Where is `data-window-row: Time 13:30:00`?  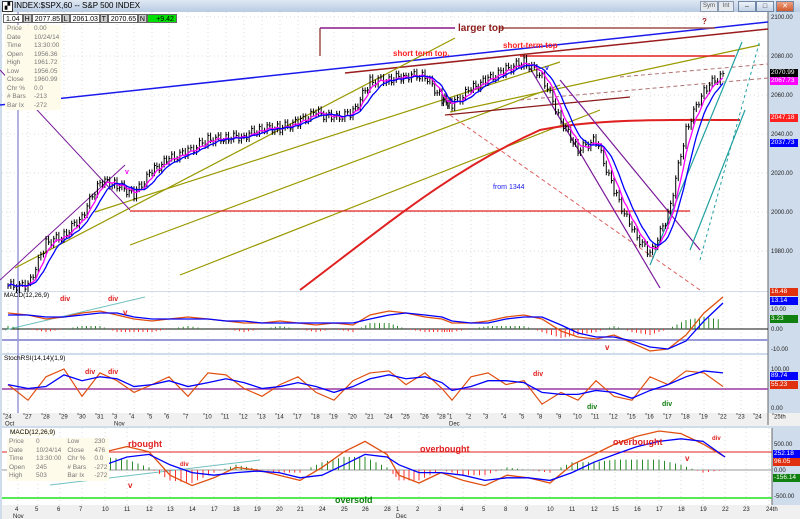 data-window-row: Time 13:30:00 is located at coordinates (35, 459).